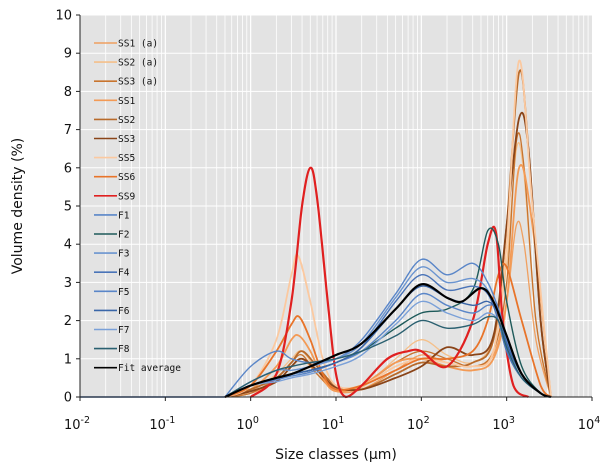 The width and height of the screenshot is (602, 468). I want to click on legend-label-f1: F1, so click(124, 215).